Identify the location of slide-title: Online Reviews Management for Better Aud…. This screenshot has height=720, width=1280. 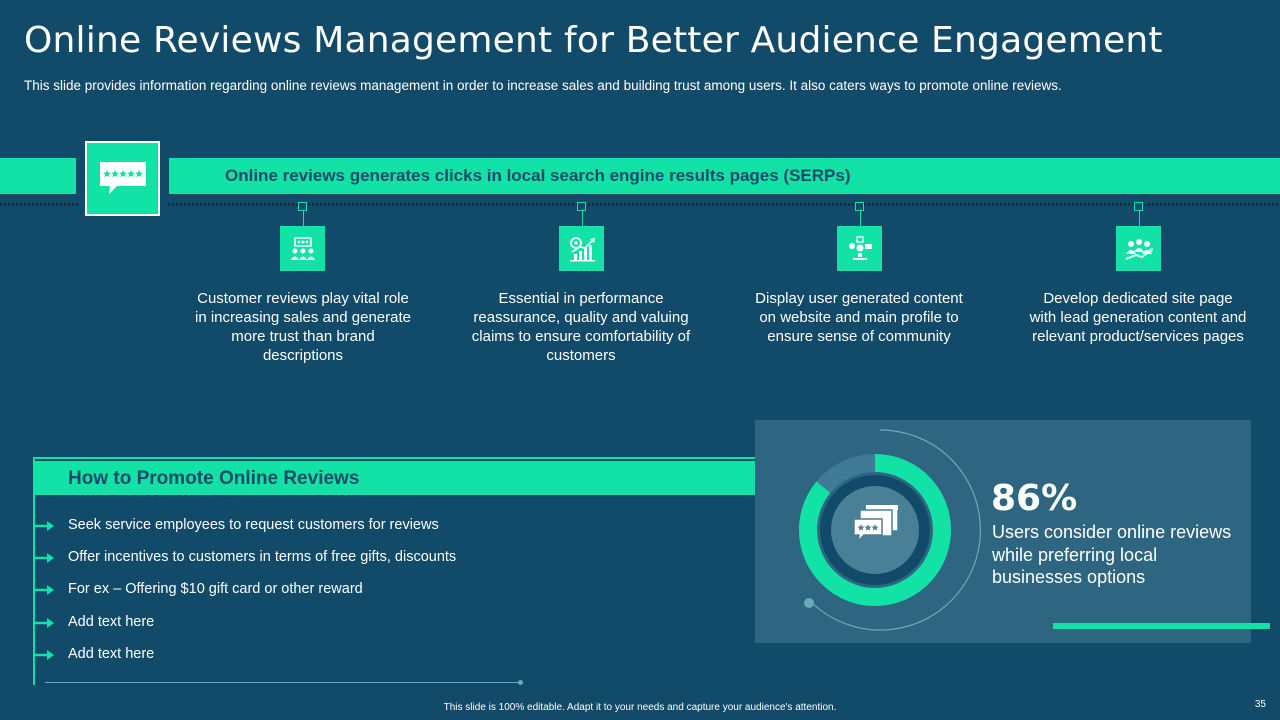
(593, 40).